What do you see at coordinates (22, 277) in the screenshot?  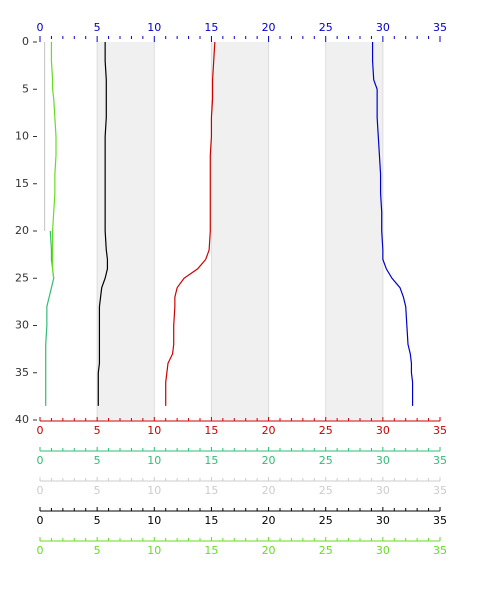 I see `y-tick-label: 25` at bounding box center [22, 277].